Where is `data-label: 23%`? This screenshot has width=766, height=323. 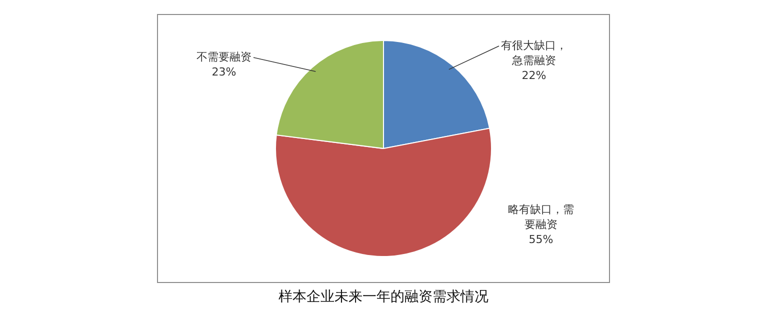
data-label: 23% is located at coordinates (224, 71).